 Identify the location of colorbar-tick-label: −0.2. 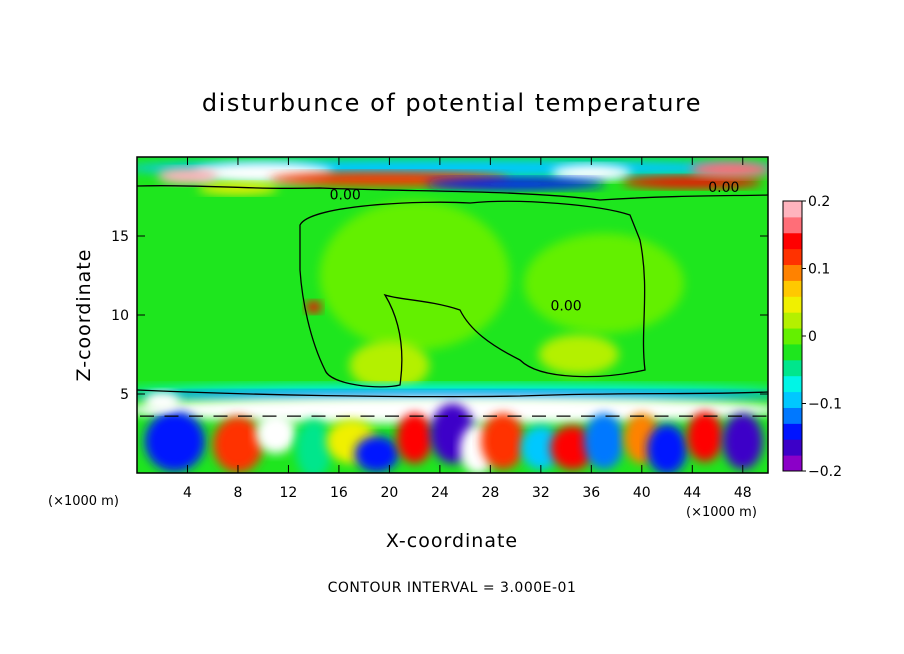
(825, 472).